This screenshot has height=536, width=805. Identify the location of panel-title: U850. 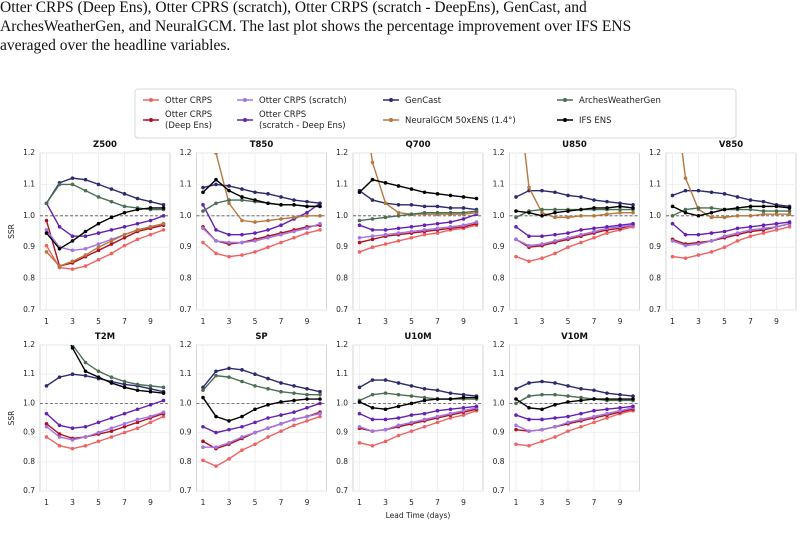
(574, 145).